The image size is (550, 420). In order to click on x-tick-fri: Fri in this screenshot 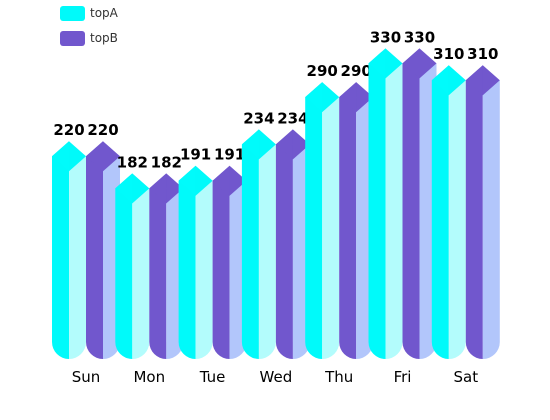, I will do `click(403, 377)`.